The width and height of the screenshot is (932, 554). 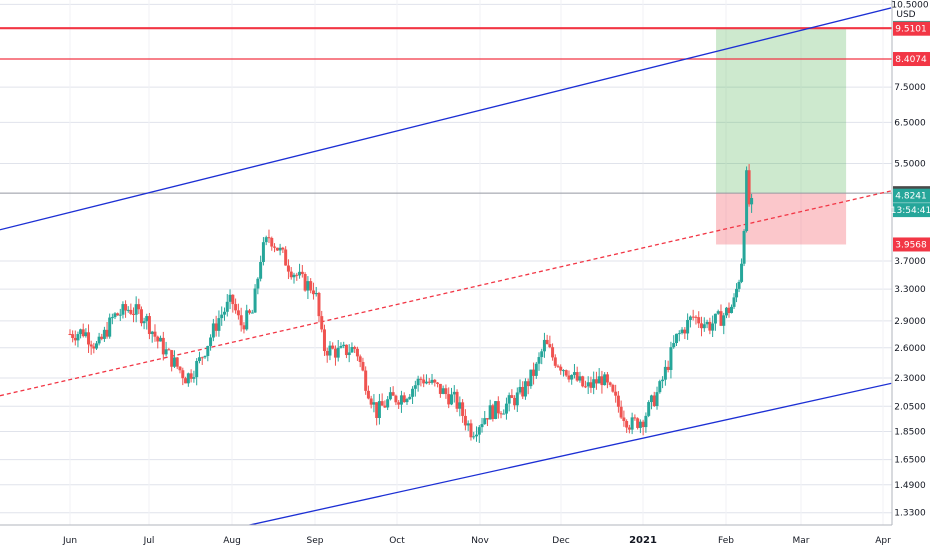 I want to click on horizontal-lines, so click(x=446, y=44).